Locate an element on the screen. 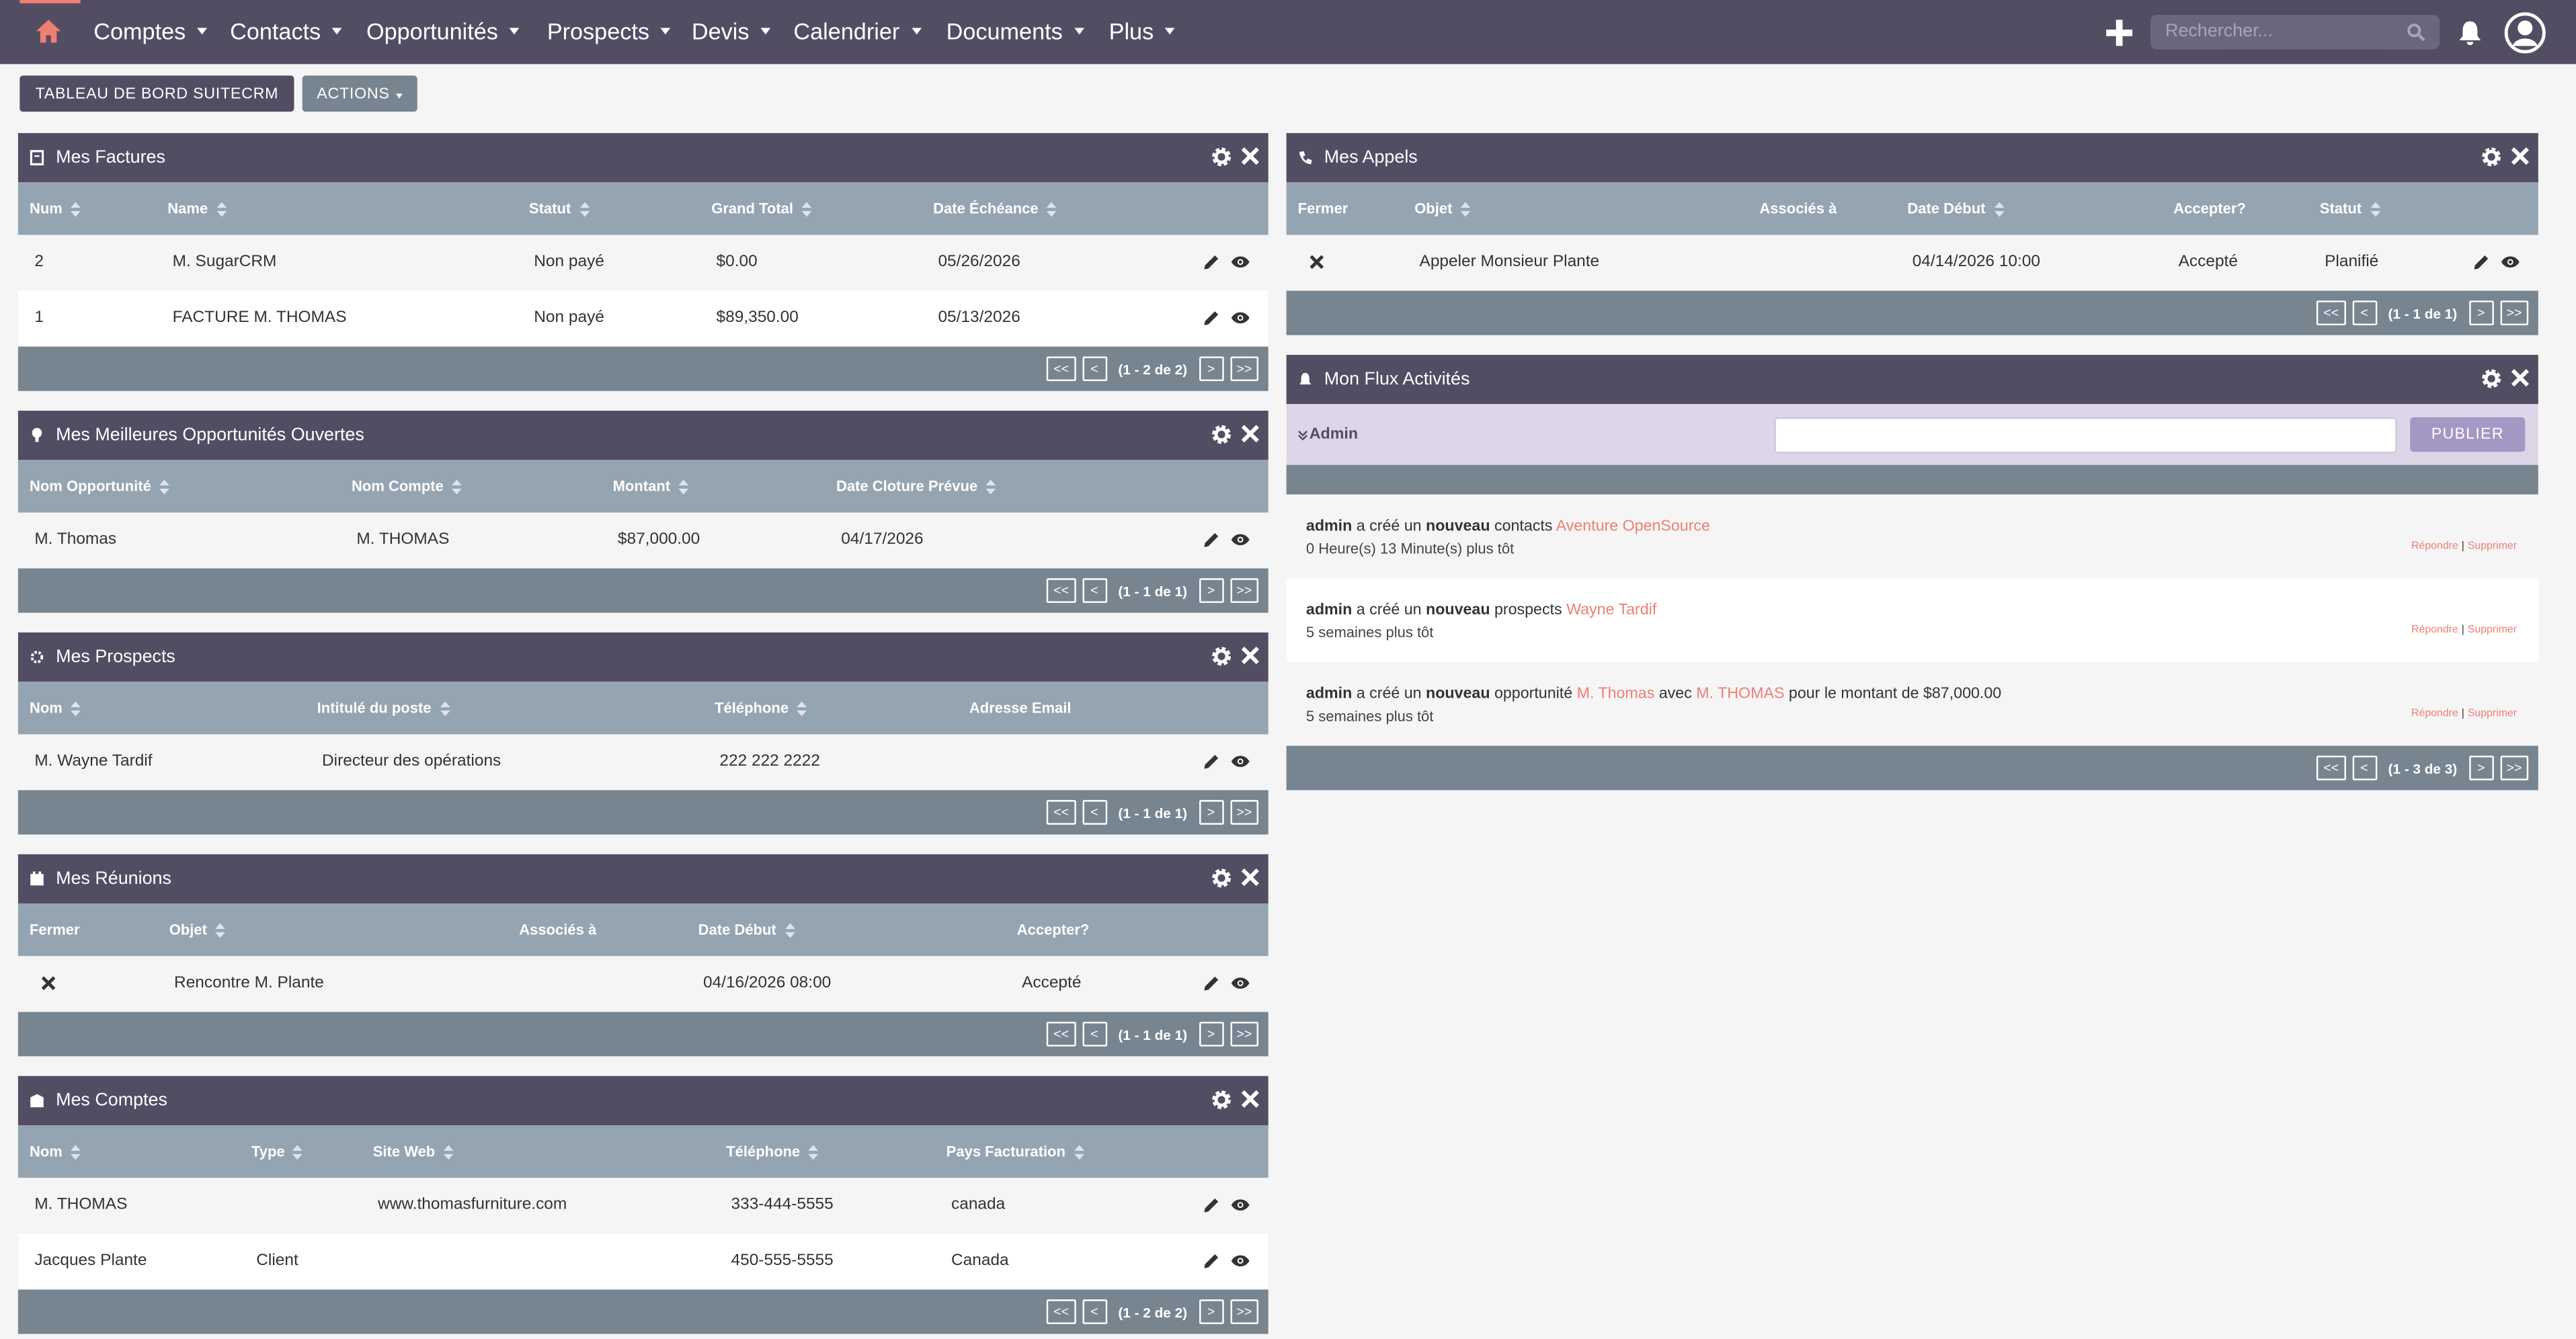 This screenshot has height=1339, width=2576. home-button is located at coordinates (48, 31).